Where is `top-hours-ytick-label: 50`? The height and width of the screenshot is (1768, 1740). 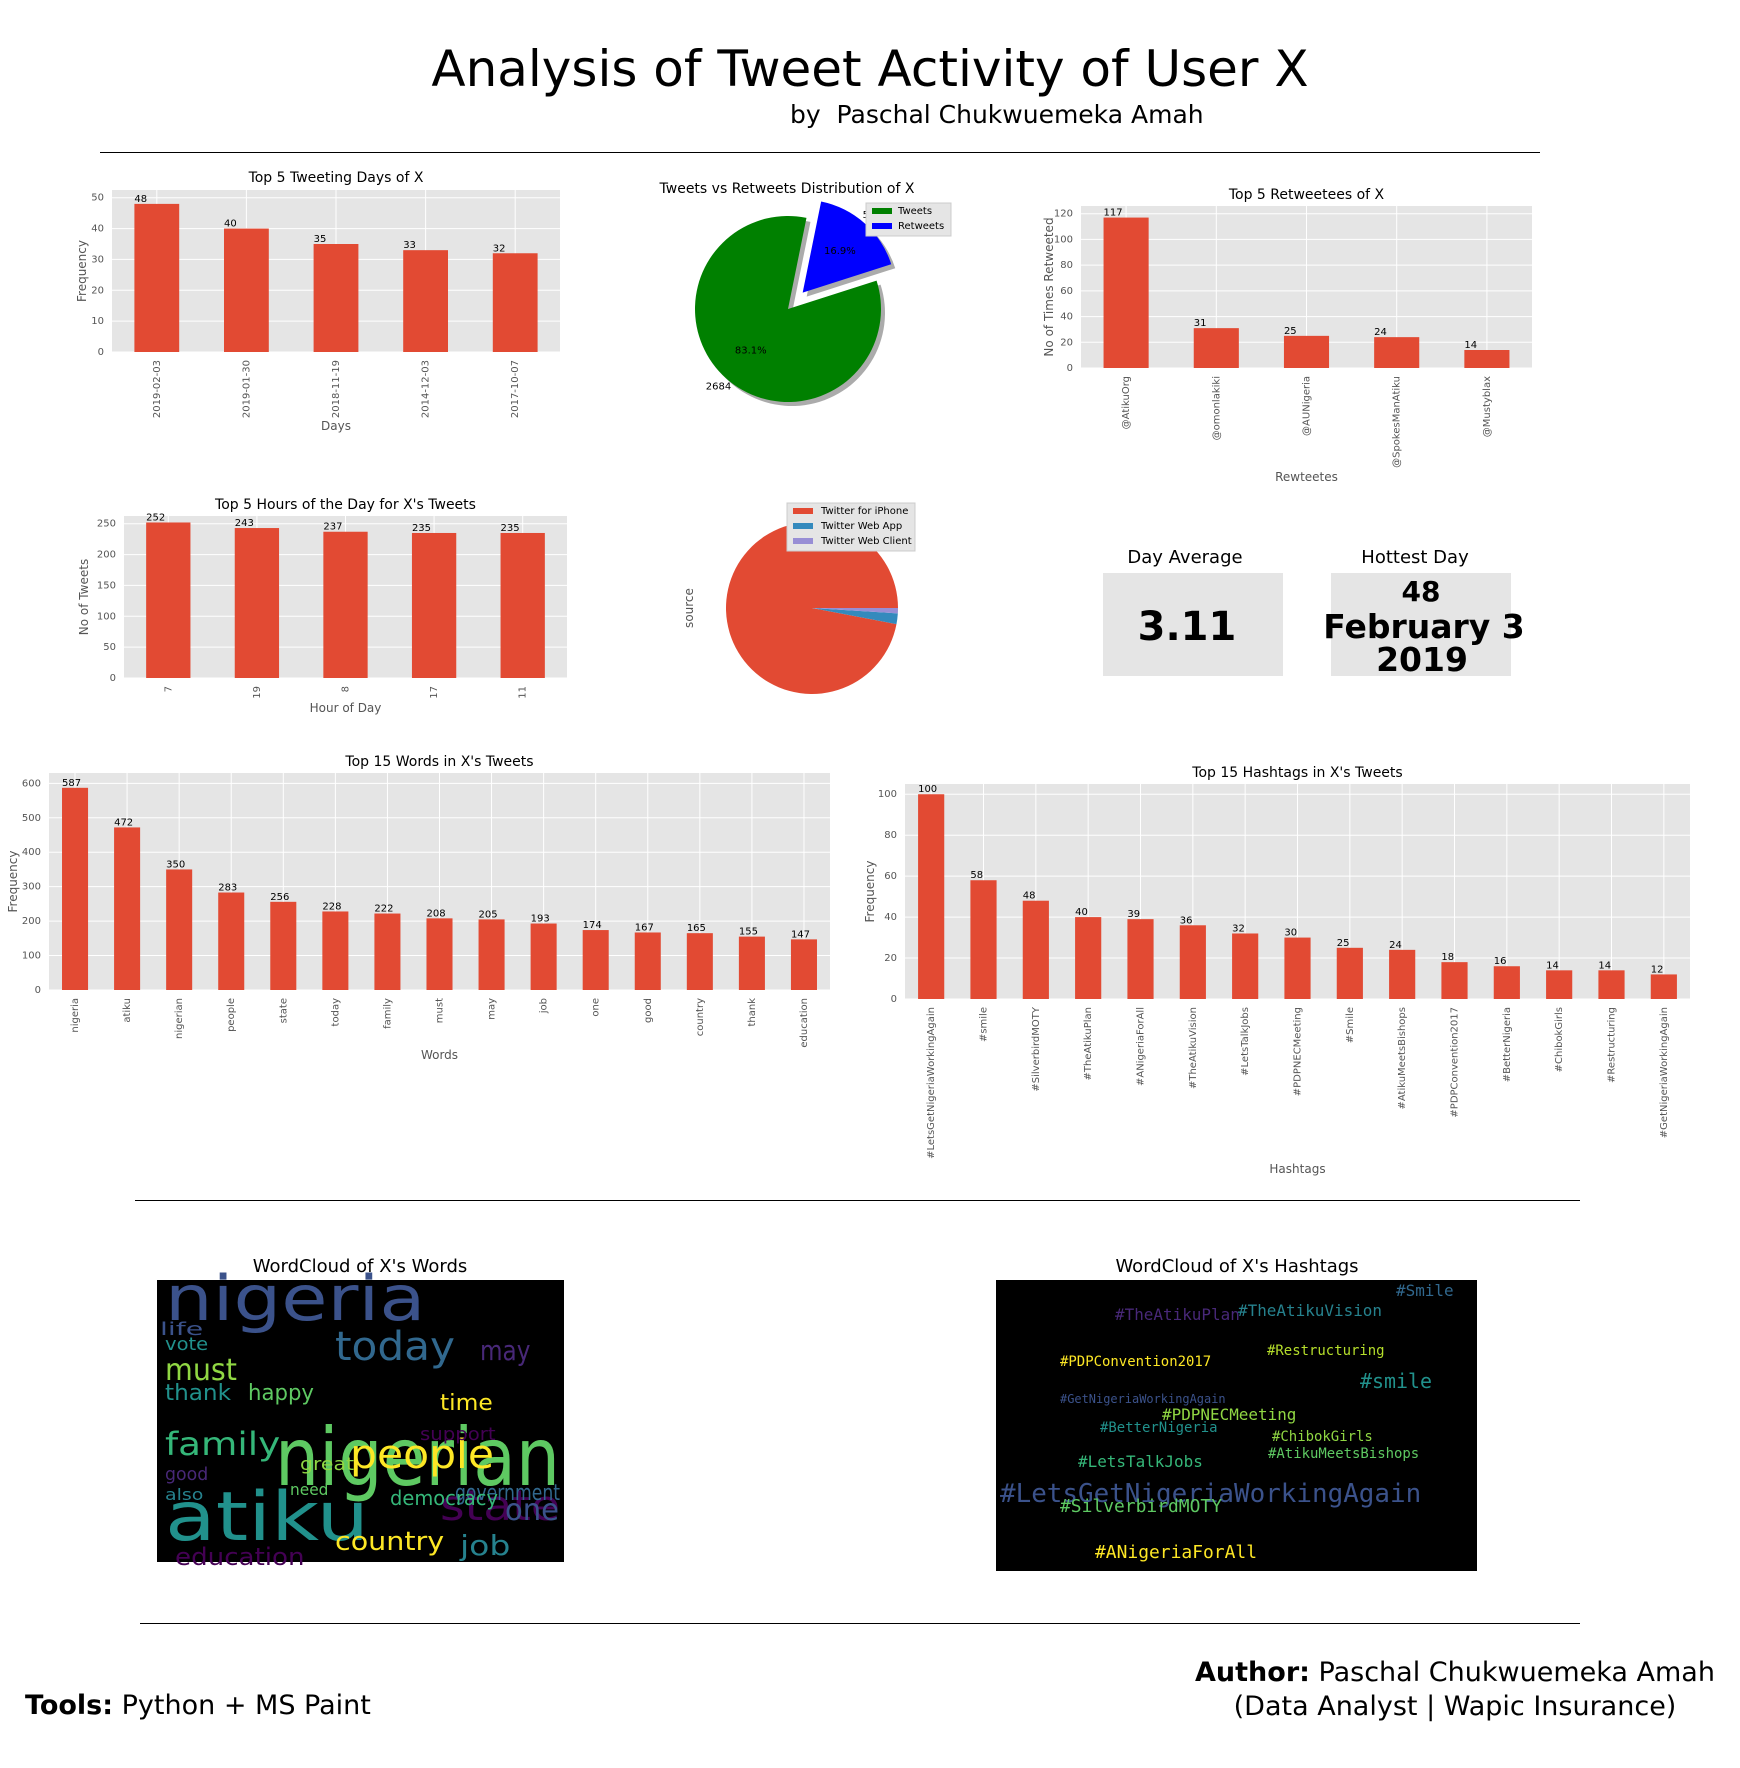 top-hours-ytick-label: 50 is located at coordinates (109, 647).